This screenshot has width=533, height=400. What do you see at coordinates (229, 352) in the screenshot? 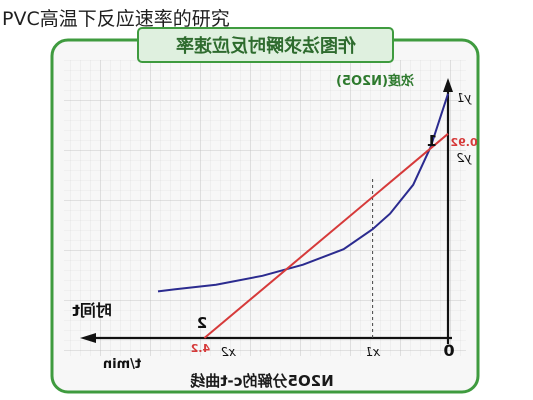
I see `x-tick-label-x2: x2` at bounding box center [229, 352].